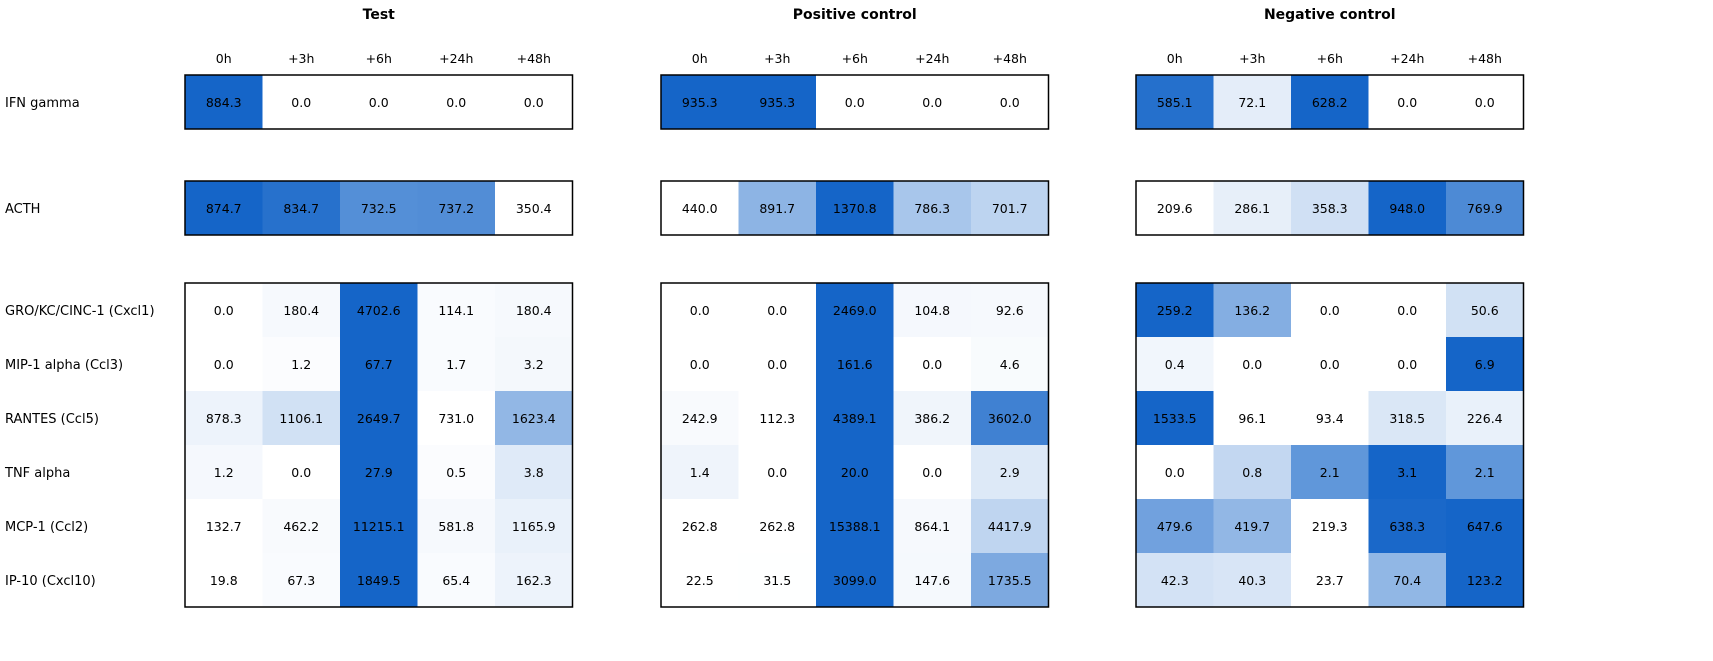  What do you see at coordinates (379, 58) in the screenshot?
I see `timepoint-label: +6h` at bounding box center [379, 58].